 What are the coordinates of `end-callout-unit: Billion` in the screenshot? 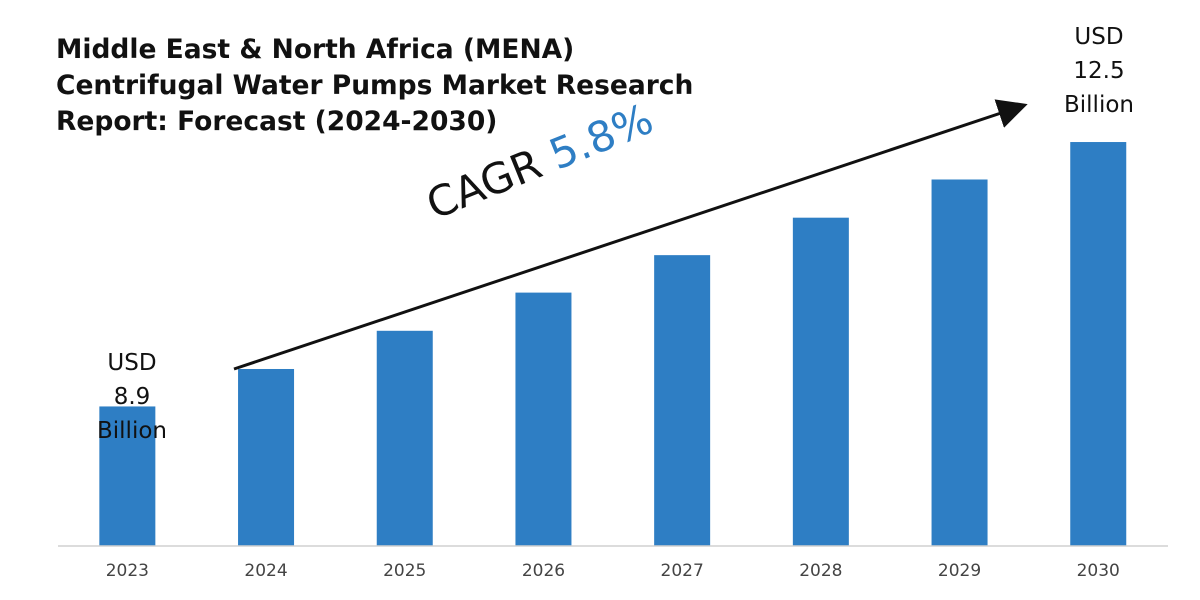 It's located at (1099, 105).